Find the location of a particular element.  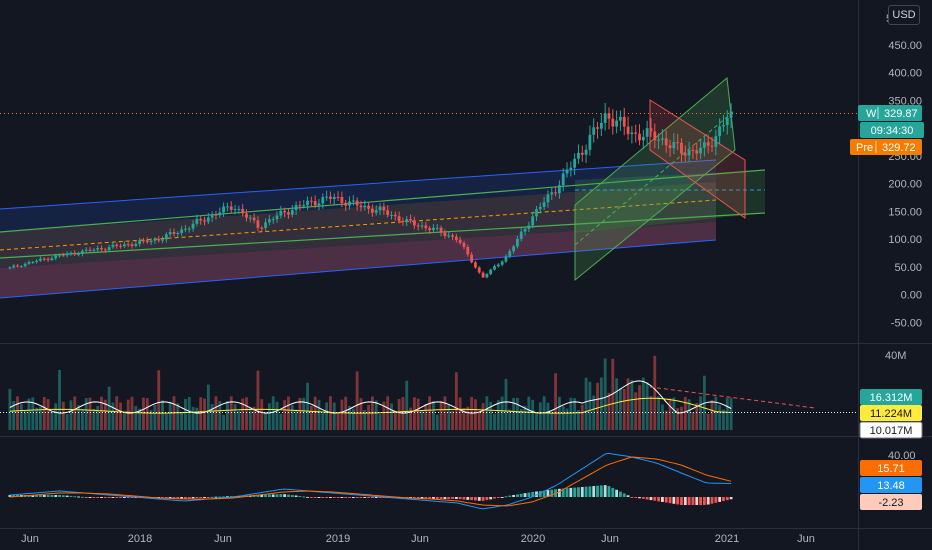

countdown-tag-text: 09:34:30 is located at coordinates (892, 131).